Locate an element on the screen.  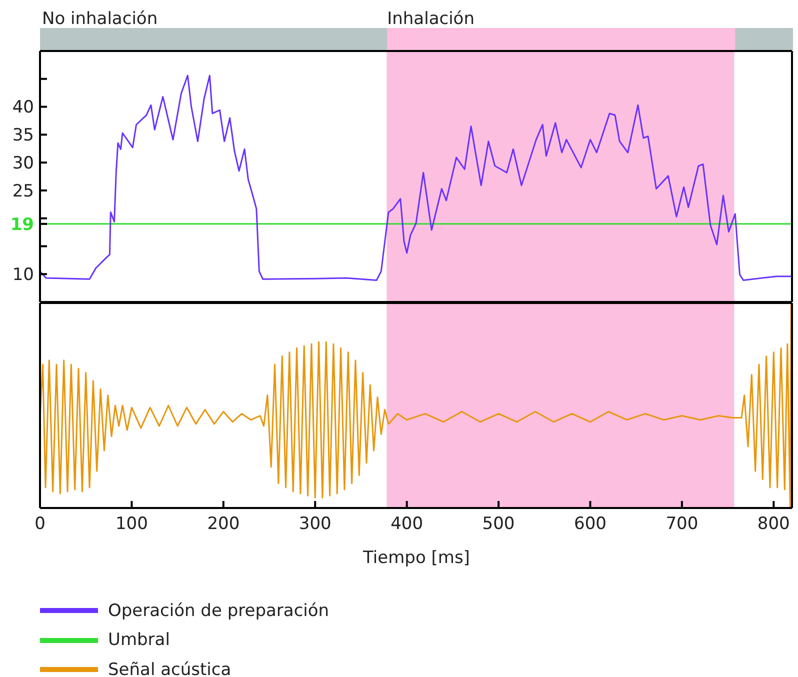
y-tick-label: 35 is located at coordinates (23, 136).